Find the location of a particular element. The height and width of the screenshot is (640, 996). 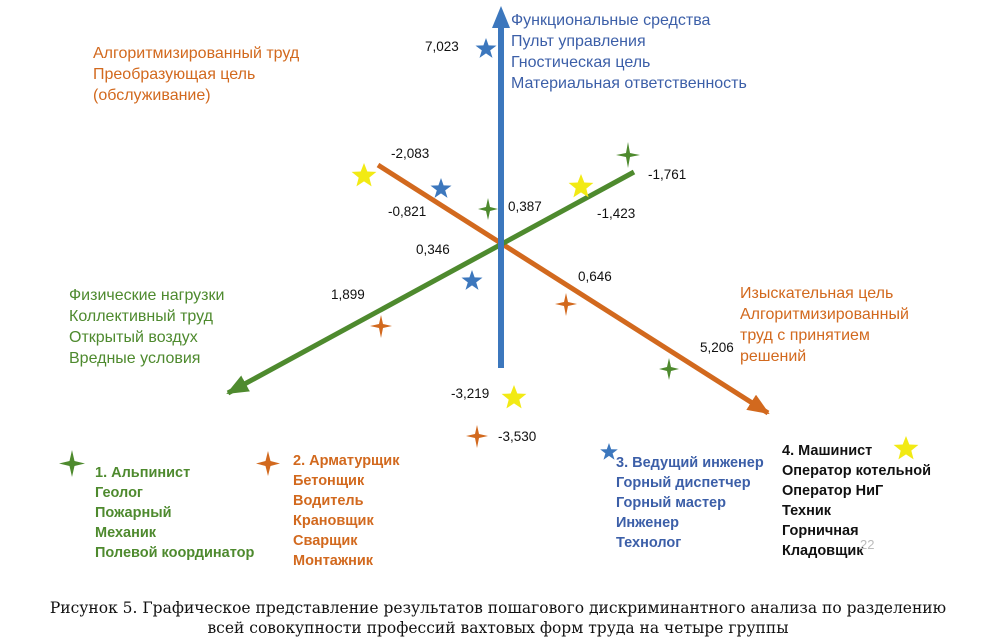

value-label: 7,023 is located at coordinates (442, 46).